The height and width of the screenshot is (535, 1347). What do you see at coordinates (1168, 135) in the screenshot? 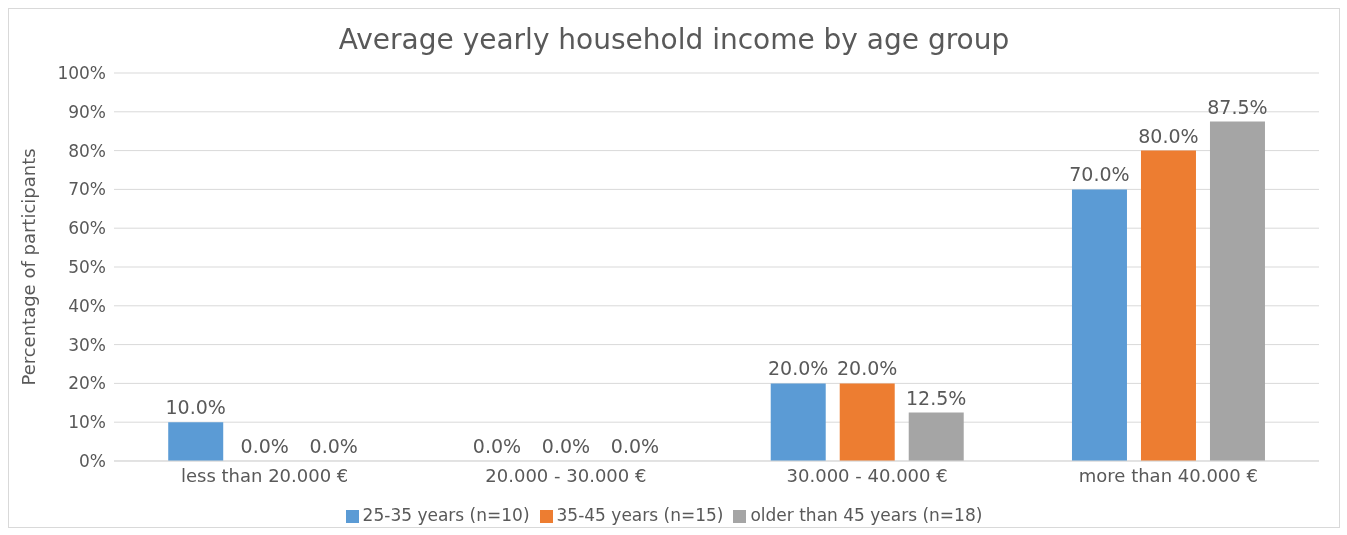
I see `data-label: 80.0%` at bounding box center [1168, 135].